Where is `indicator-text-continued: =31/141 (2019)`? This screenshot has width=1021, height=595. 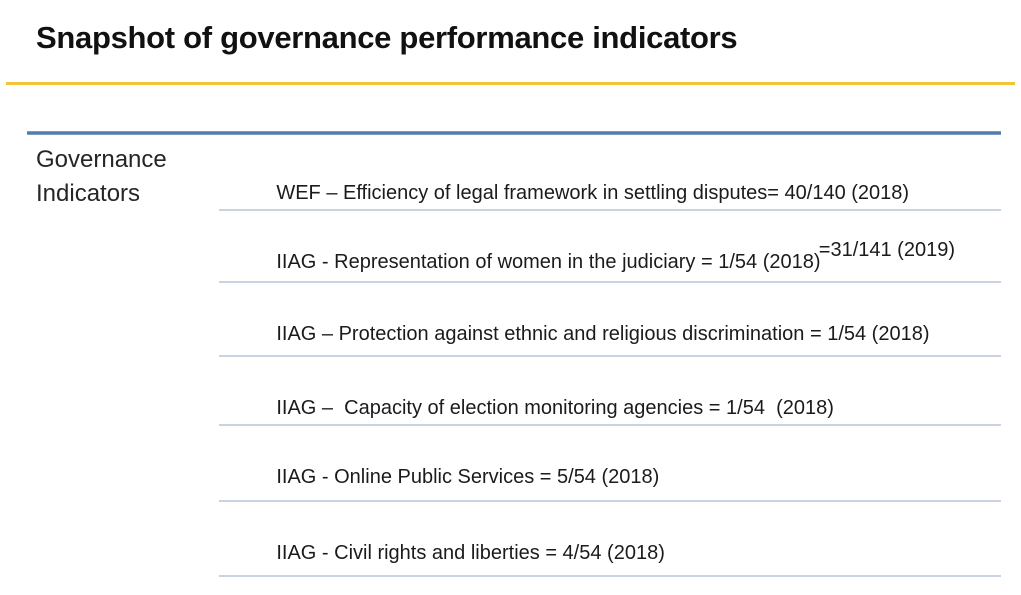
indicator-text-continued: =31/141 (2019) is located at coordinates (886, 250).